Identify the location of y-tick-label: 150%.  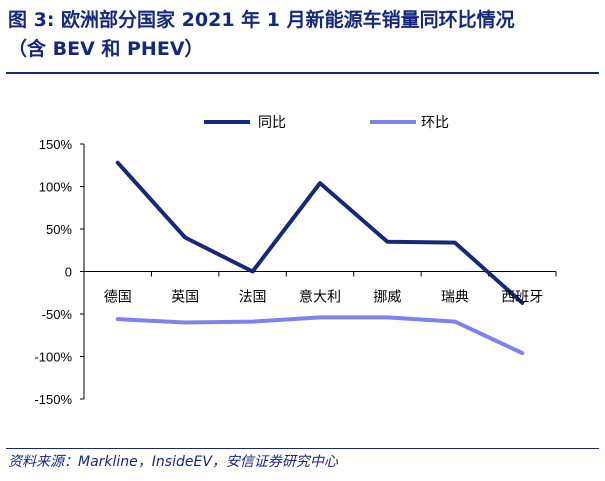
(56, 144).